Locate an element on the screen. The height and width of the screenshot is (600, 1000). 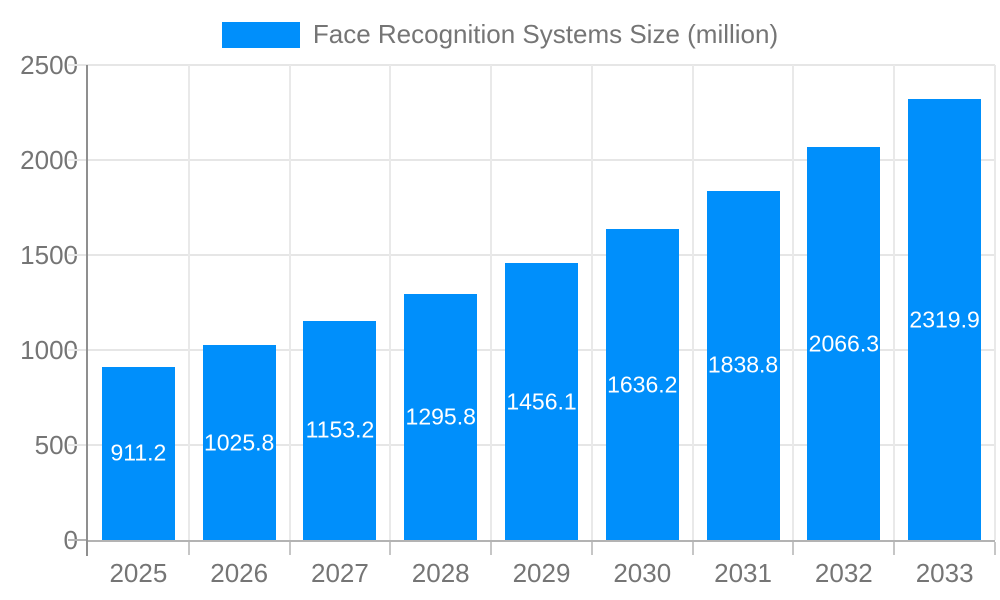
legend-label: Face Recognition Systems Size (million) is located at coordinates (545, 34).